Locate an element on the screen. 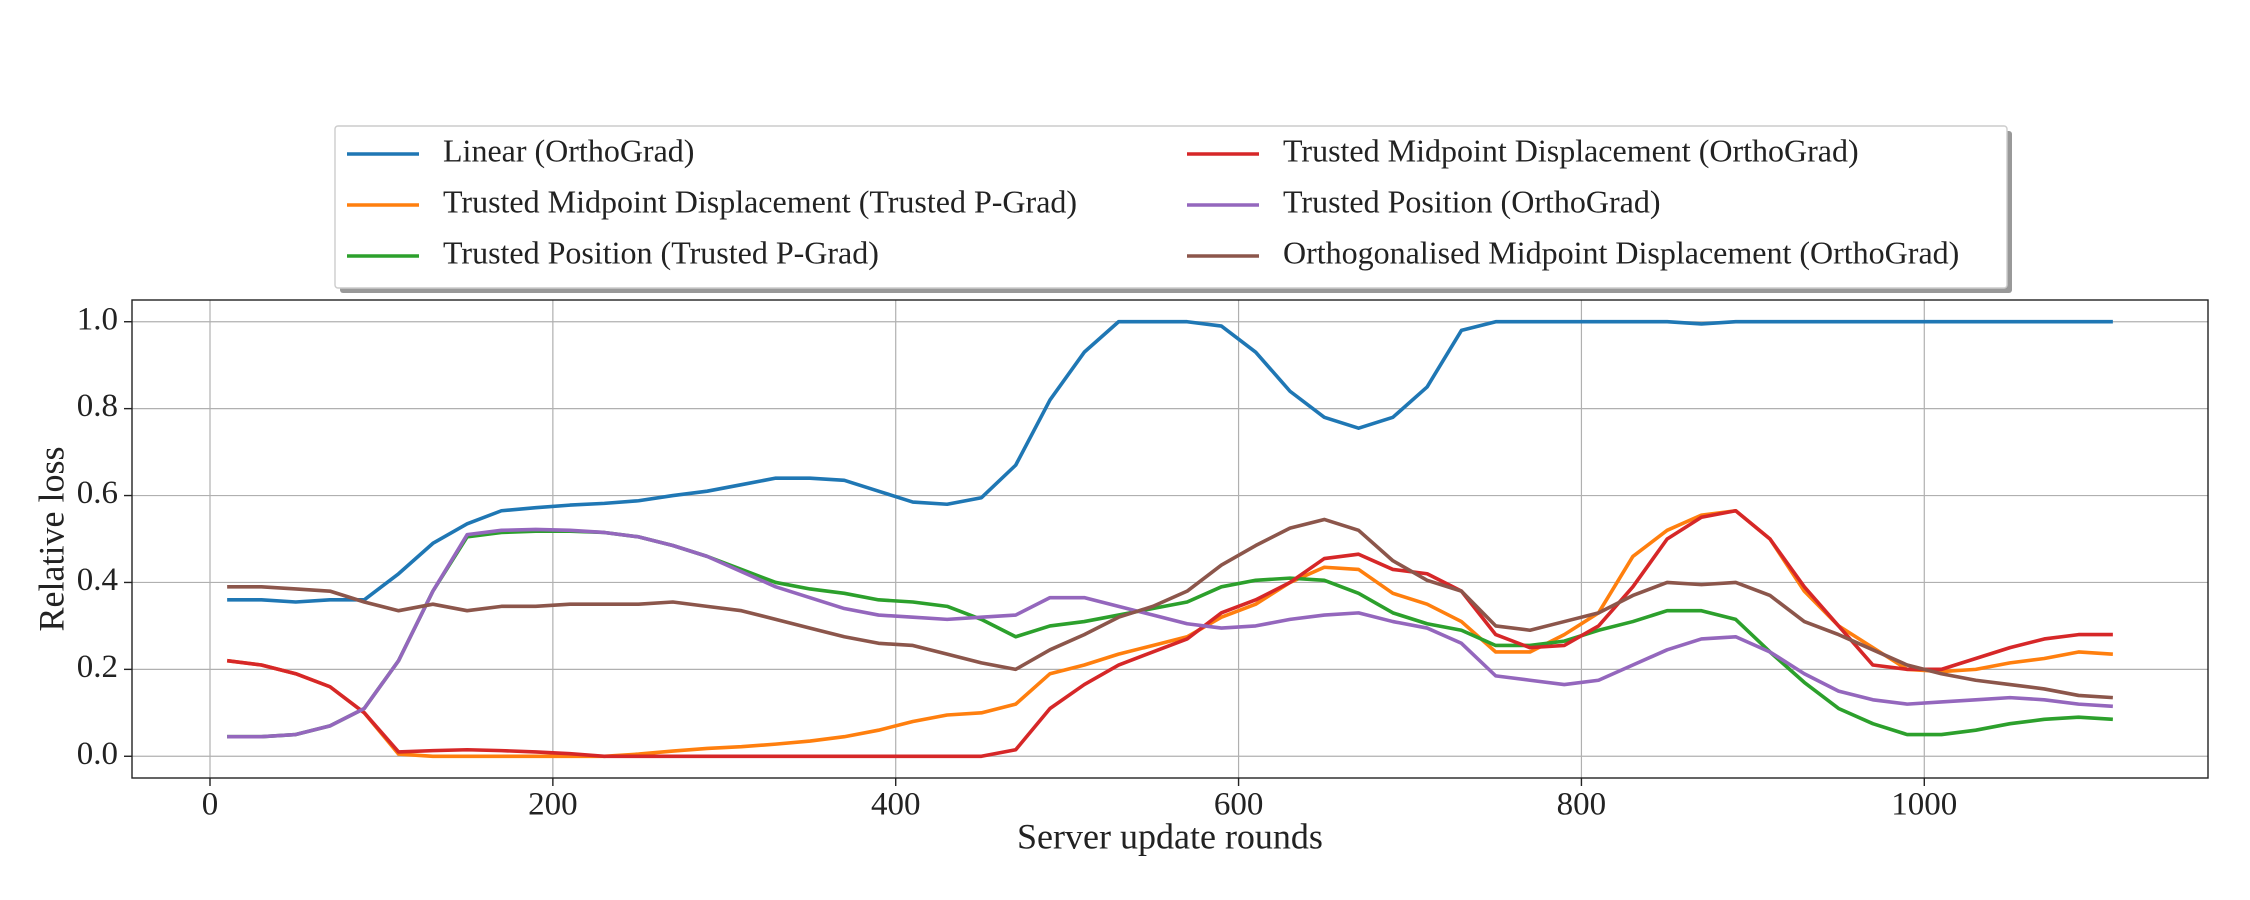 The image size is (2250, 900). x-tick-label: 400 is located at coordinates (896, 805).